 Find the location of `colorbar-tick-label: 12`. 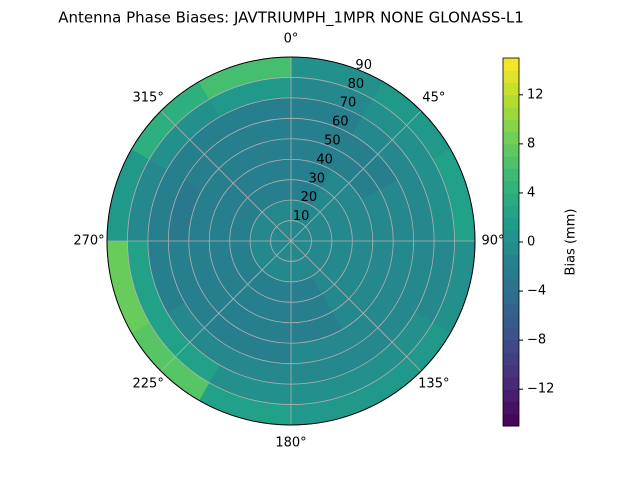

colorbar-tick-label: 12 is located at coordinates (535, 94).